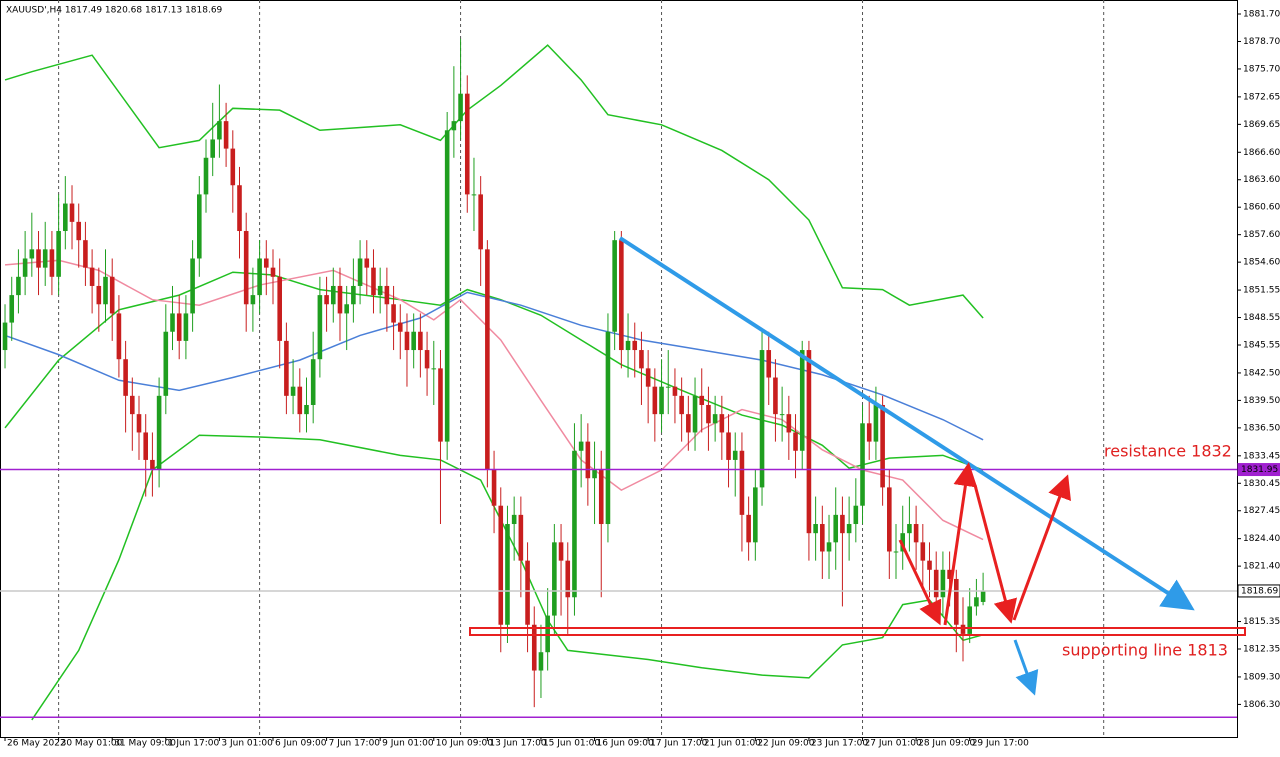 Image resolution: width=1280 pixels, height=757 pixels. Describe the element at coordinates (1261, 208) in the screenshot. I see `y-tick-label: 1860.60` at that location.